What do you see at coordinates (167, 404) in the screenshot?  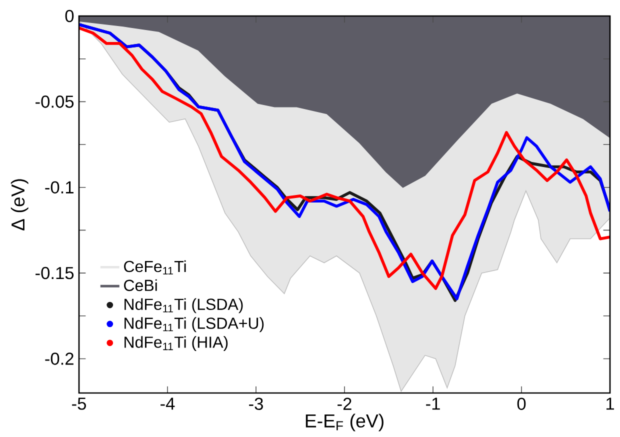 I see `x-tick-label: -4` at bounding box center [167, 404].